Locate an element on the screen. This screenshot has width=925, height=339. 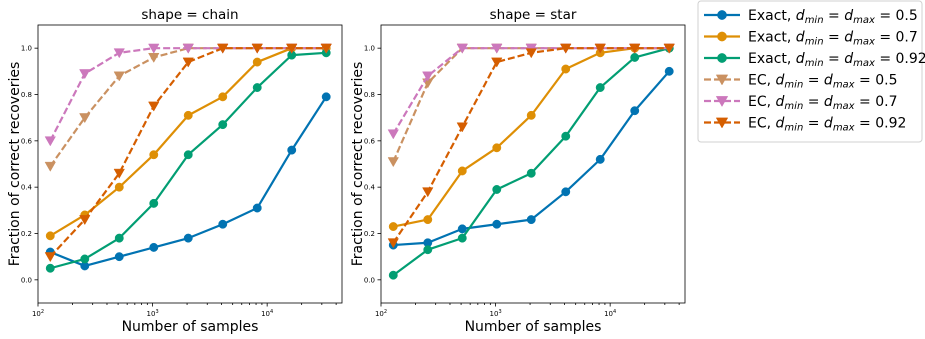
legend-label: EC, dmin = dmax = 0.92 is located at coordinates (827, 125).